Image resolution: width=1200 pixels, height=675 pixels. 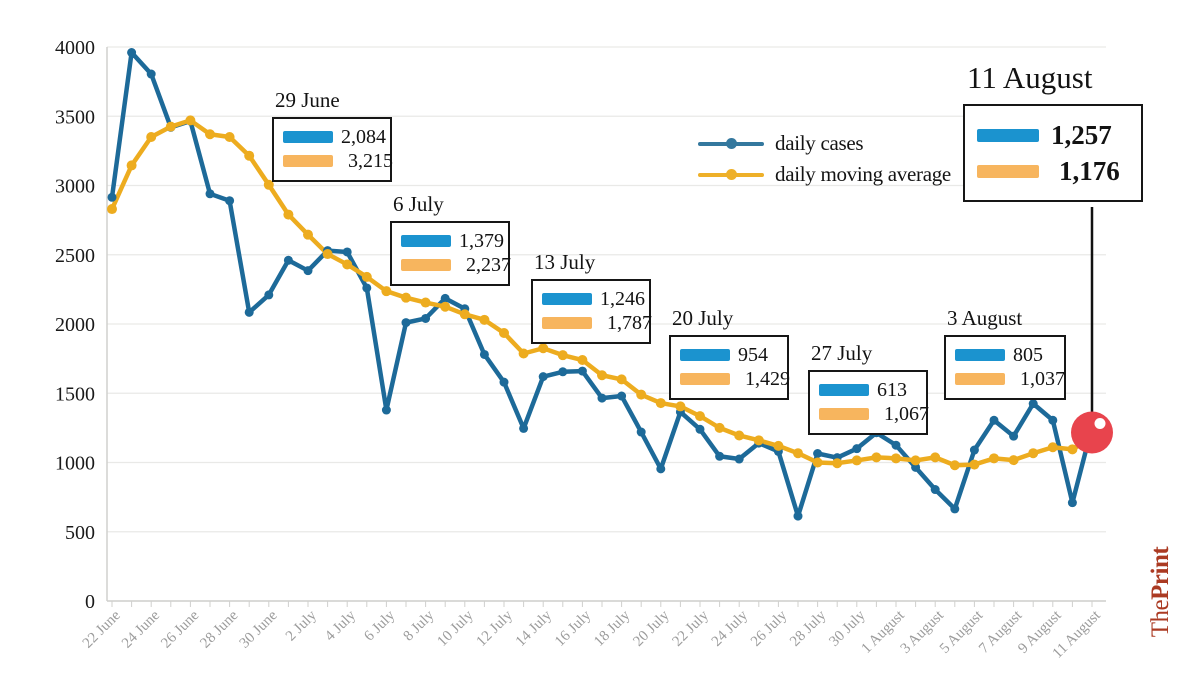 I want to click on moving-average-value: 1,787, so click(x=629, y=322).